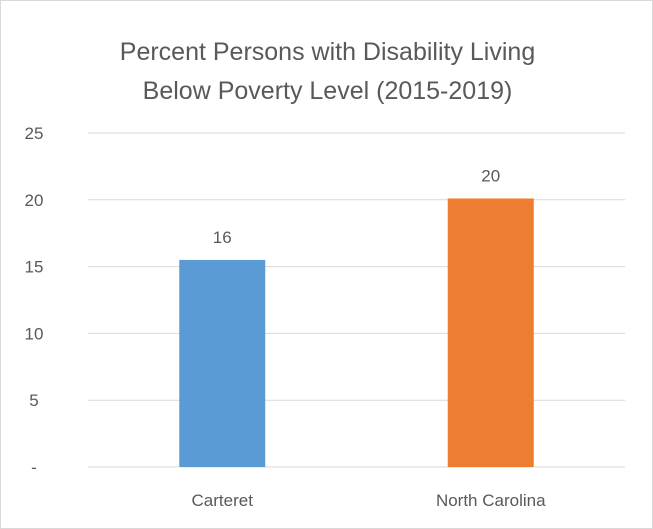  What do you see at coordinates (327, 91) in the screenshot?
I see `chart-title-line-2: Below Poverty Level (2015-2019)` at bounding box center [327, 91].